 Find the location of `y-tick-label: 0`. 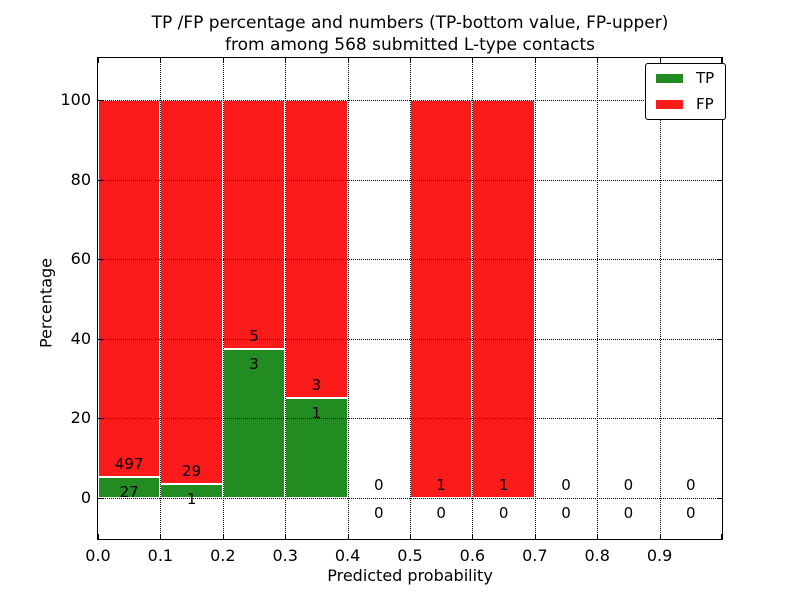

y-tick-label: 0 is located at coordinates (85, 497).